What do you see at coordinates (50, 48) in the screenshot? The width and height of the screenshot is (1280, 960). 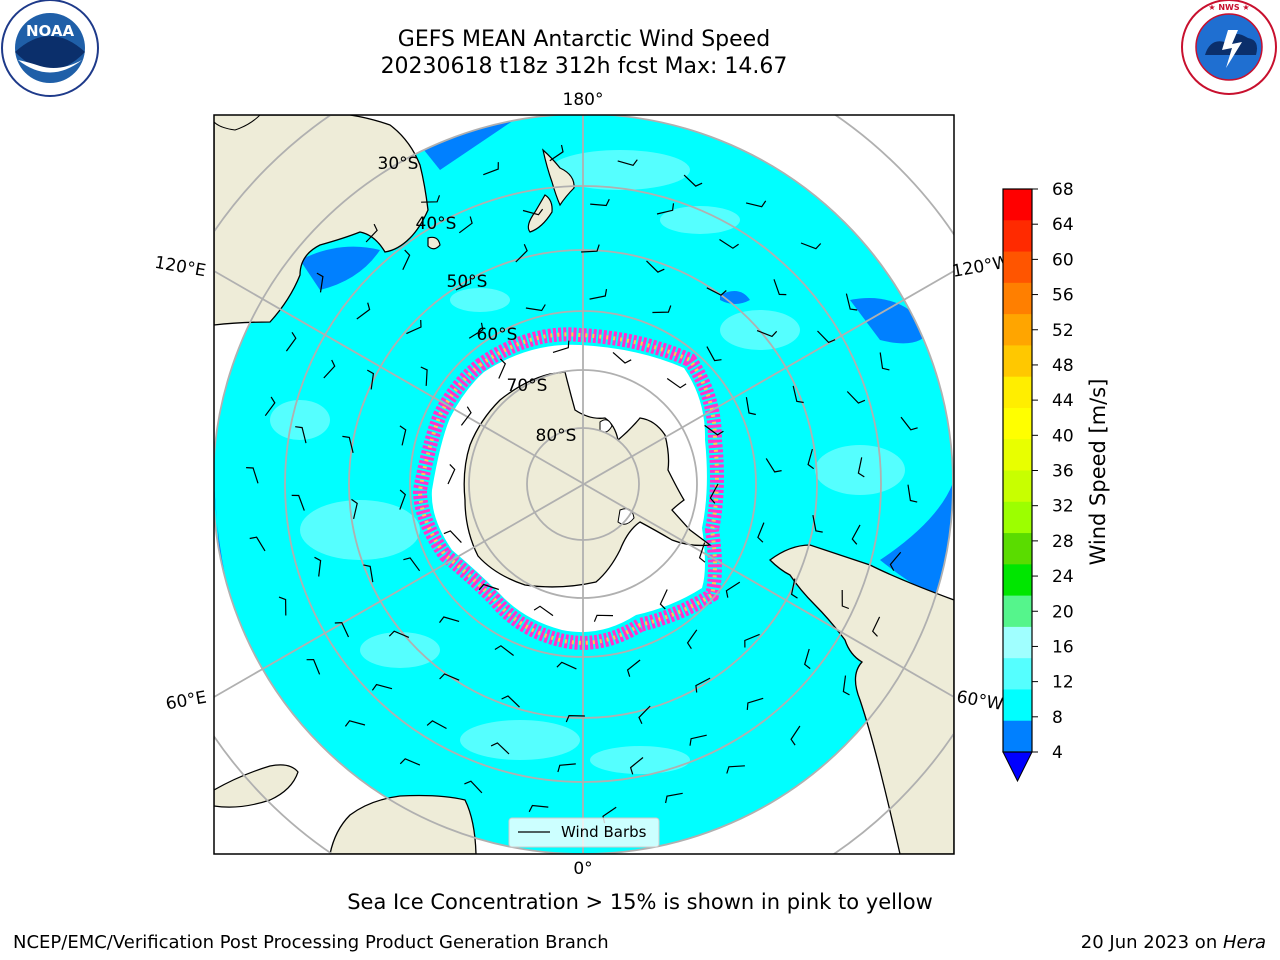 I see `noaa-logo: NOAA` at bounding box center [50, 48].